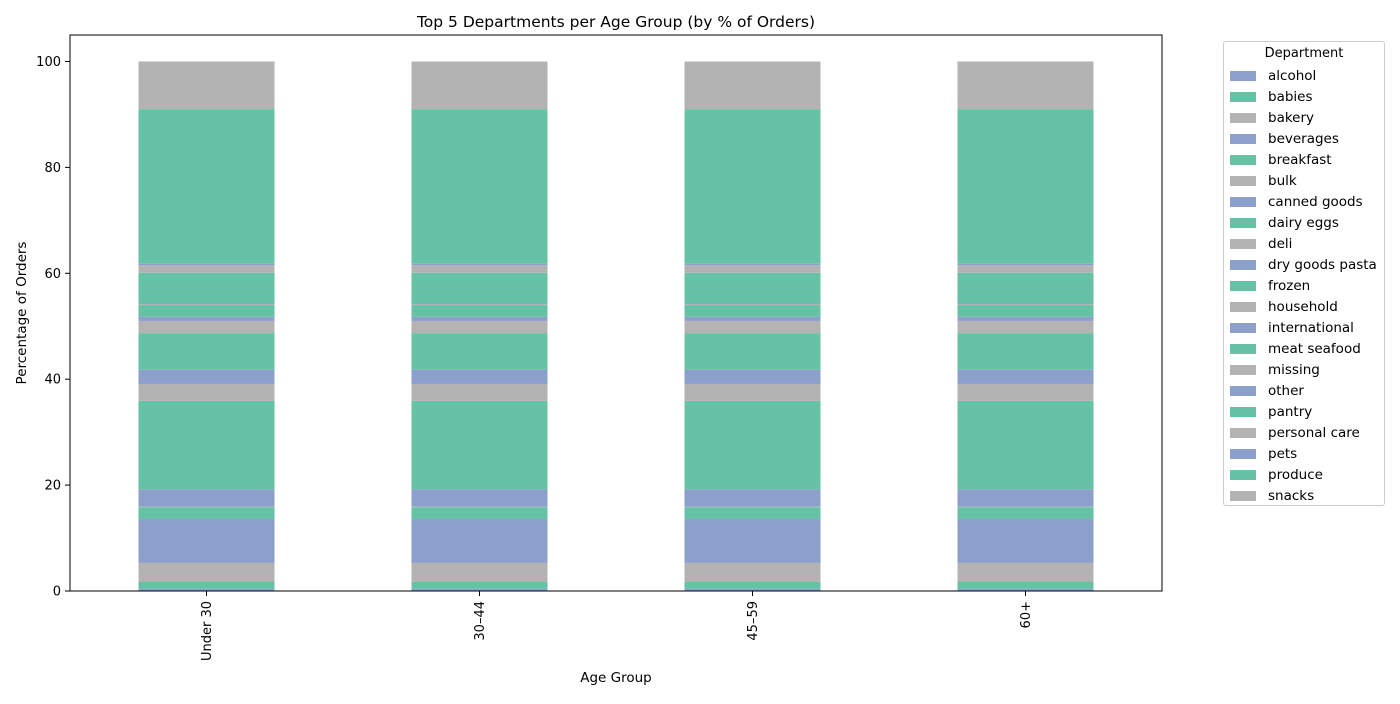 The height and width of the screenshot is (704, 1400). What do you see at coordinates (1282, 181) in the screenshot?
I see `legend-label: bulk` at bounding box center [1282, 181].